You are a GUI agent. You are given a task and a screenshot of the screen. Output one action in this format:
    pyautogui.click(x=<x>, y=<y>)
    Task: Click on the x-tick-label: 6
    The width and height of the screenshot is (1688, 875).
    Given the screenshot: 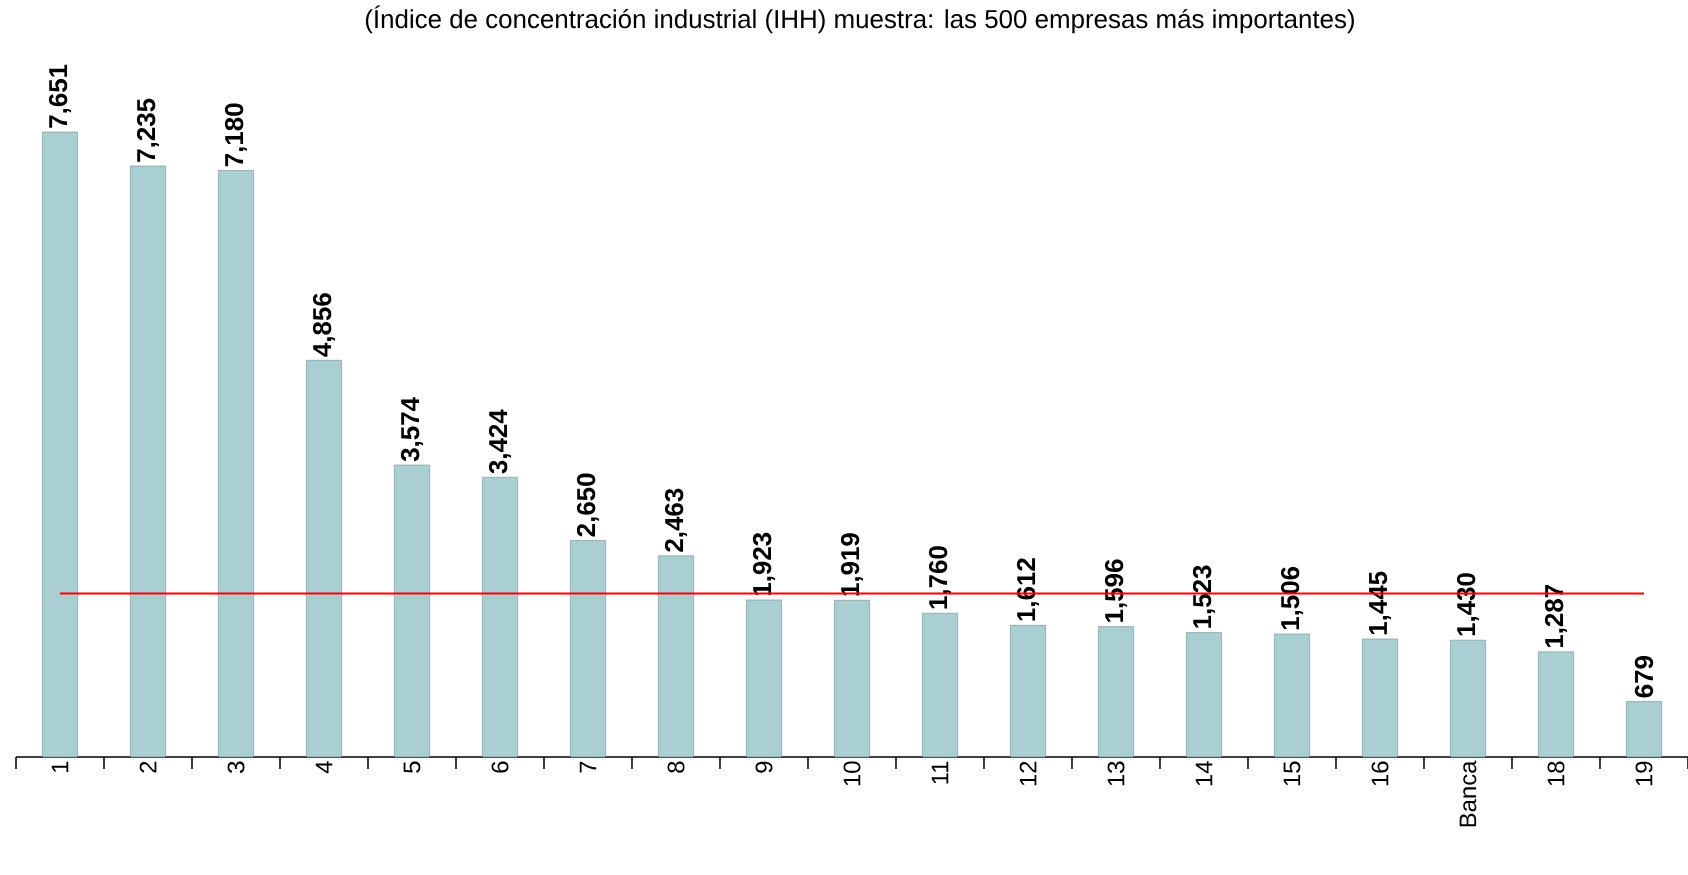 What is the action you would take?
    pyautogui.click(x=500, y=767)
    